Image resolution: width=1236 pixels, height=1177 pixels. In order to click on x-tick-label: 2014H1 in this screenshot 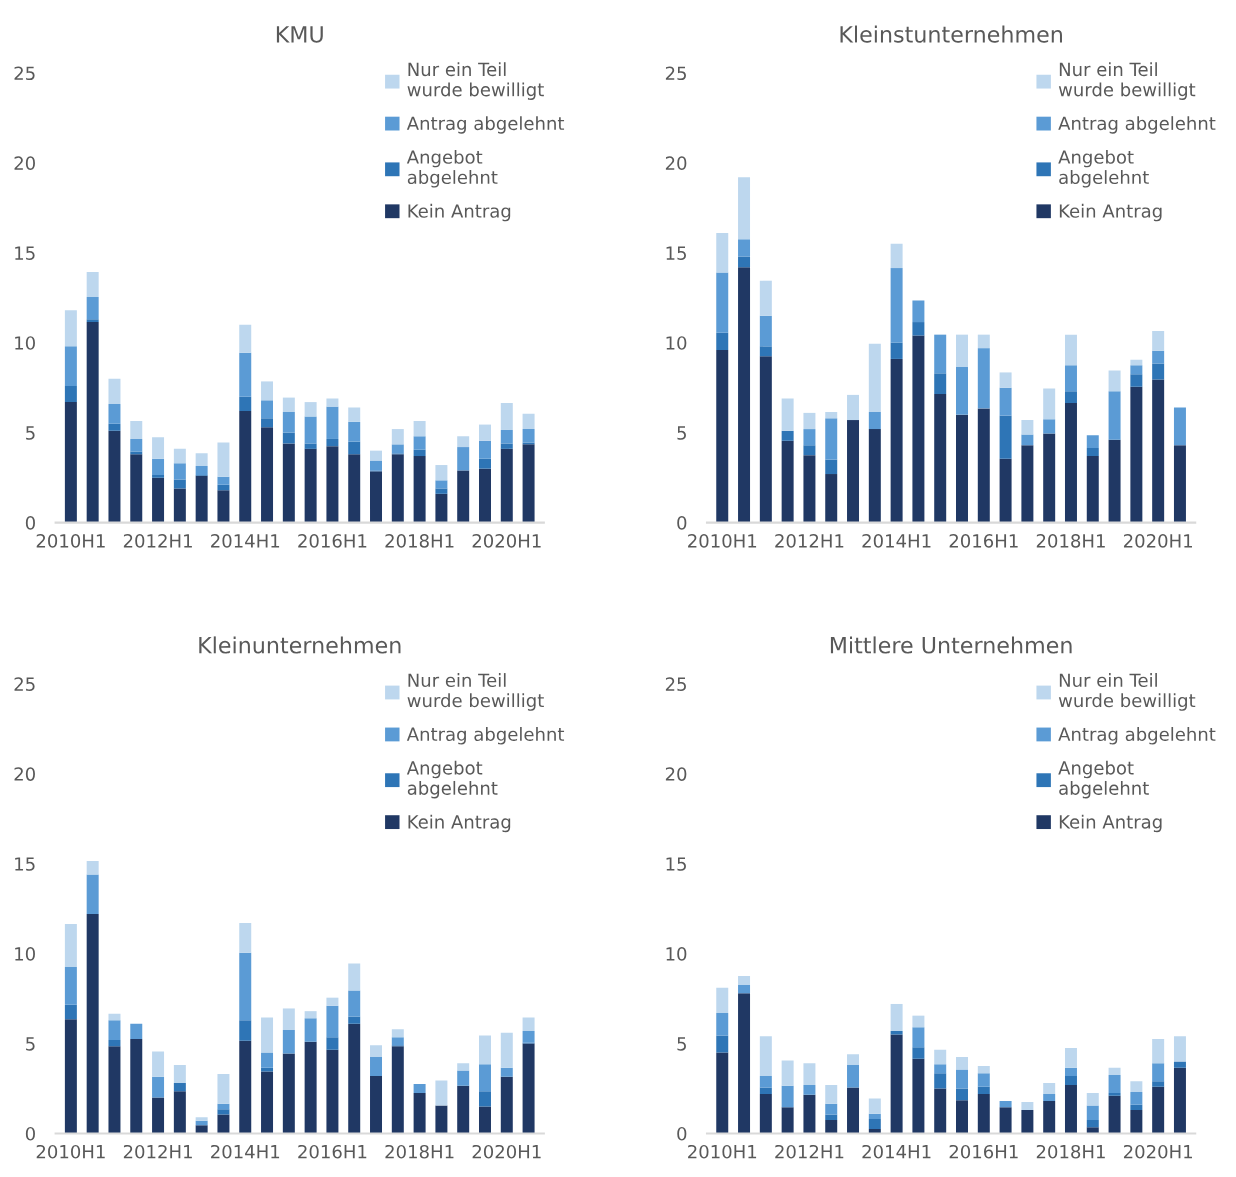, I will do `click(245, 1151)`.